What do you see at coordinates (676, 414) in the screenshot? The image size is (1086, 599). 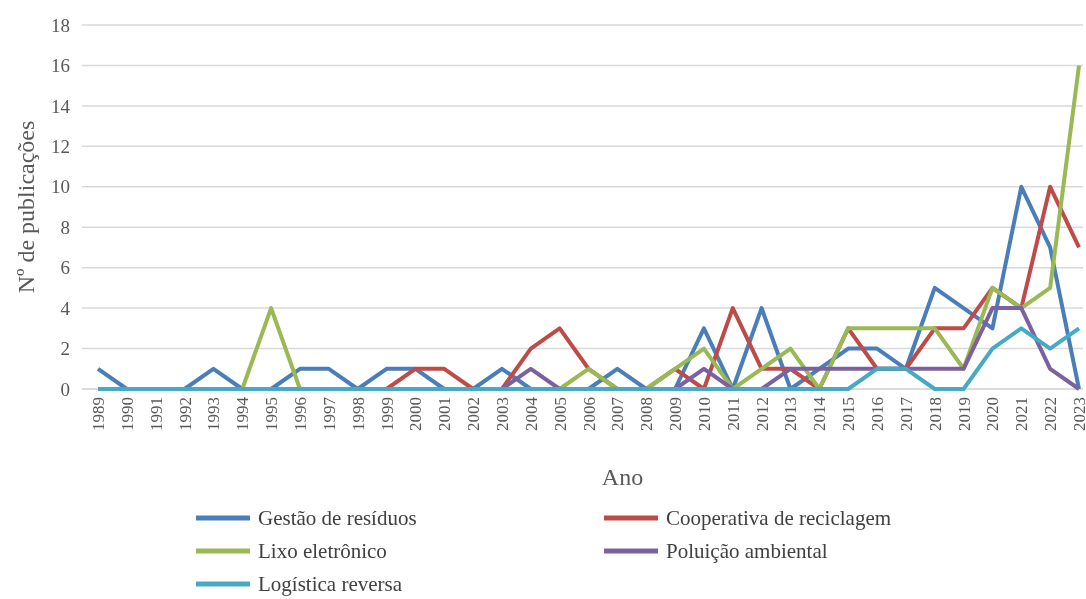 I see `x-tick-label: 2009` at bounding box center [676, 414].